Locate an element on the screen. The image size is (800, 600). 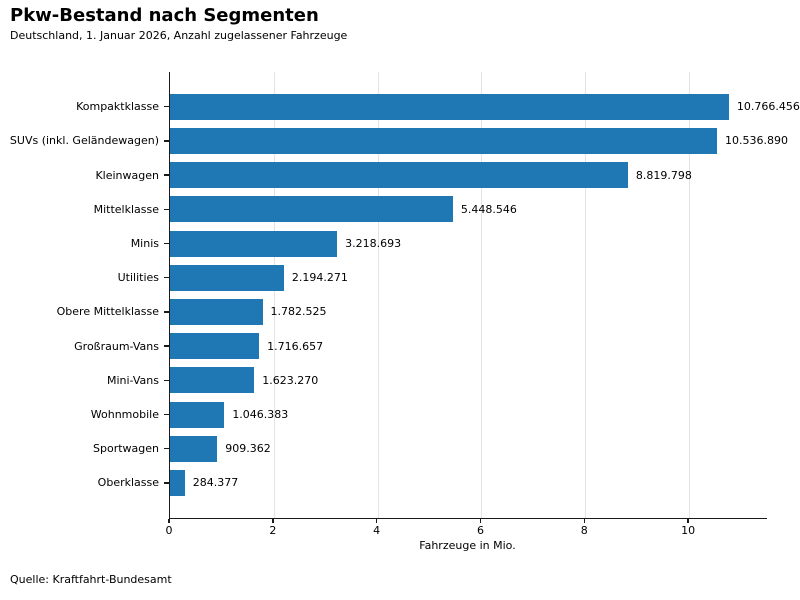
x-axis-tick-label: 8 is located at coordinates (584, 530).